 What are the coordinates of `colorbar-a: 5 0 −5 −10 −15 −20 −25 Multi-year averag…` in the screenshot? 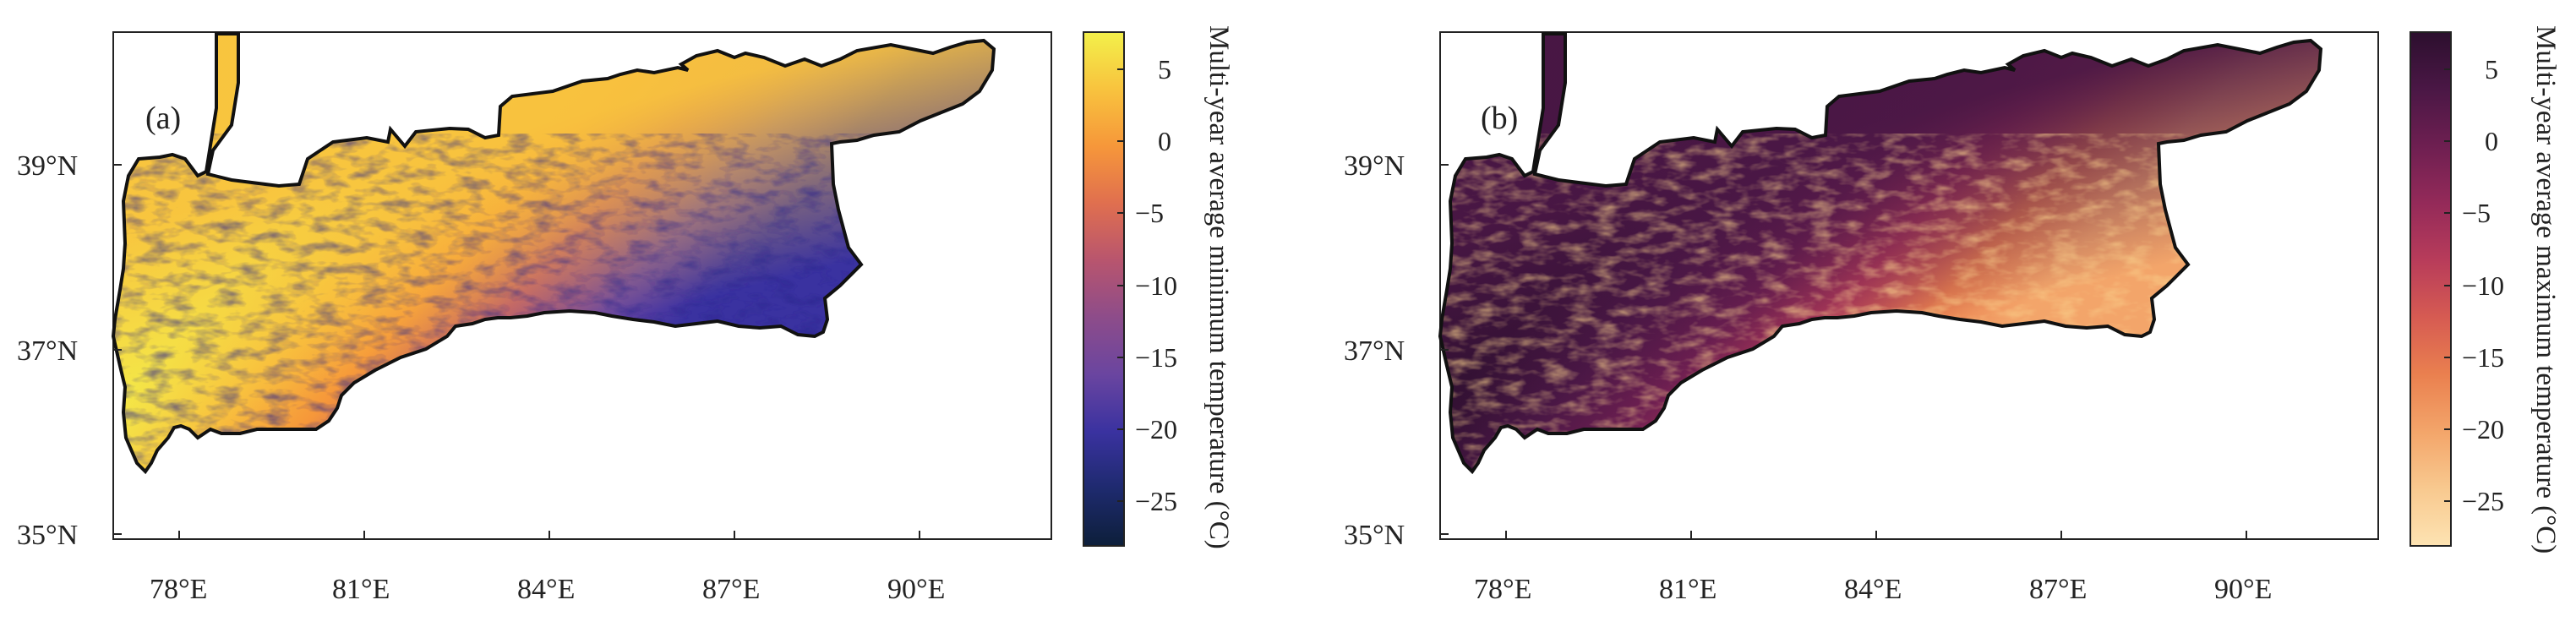 It's located at (1158, 287).